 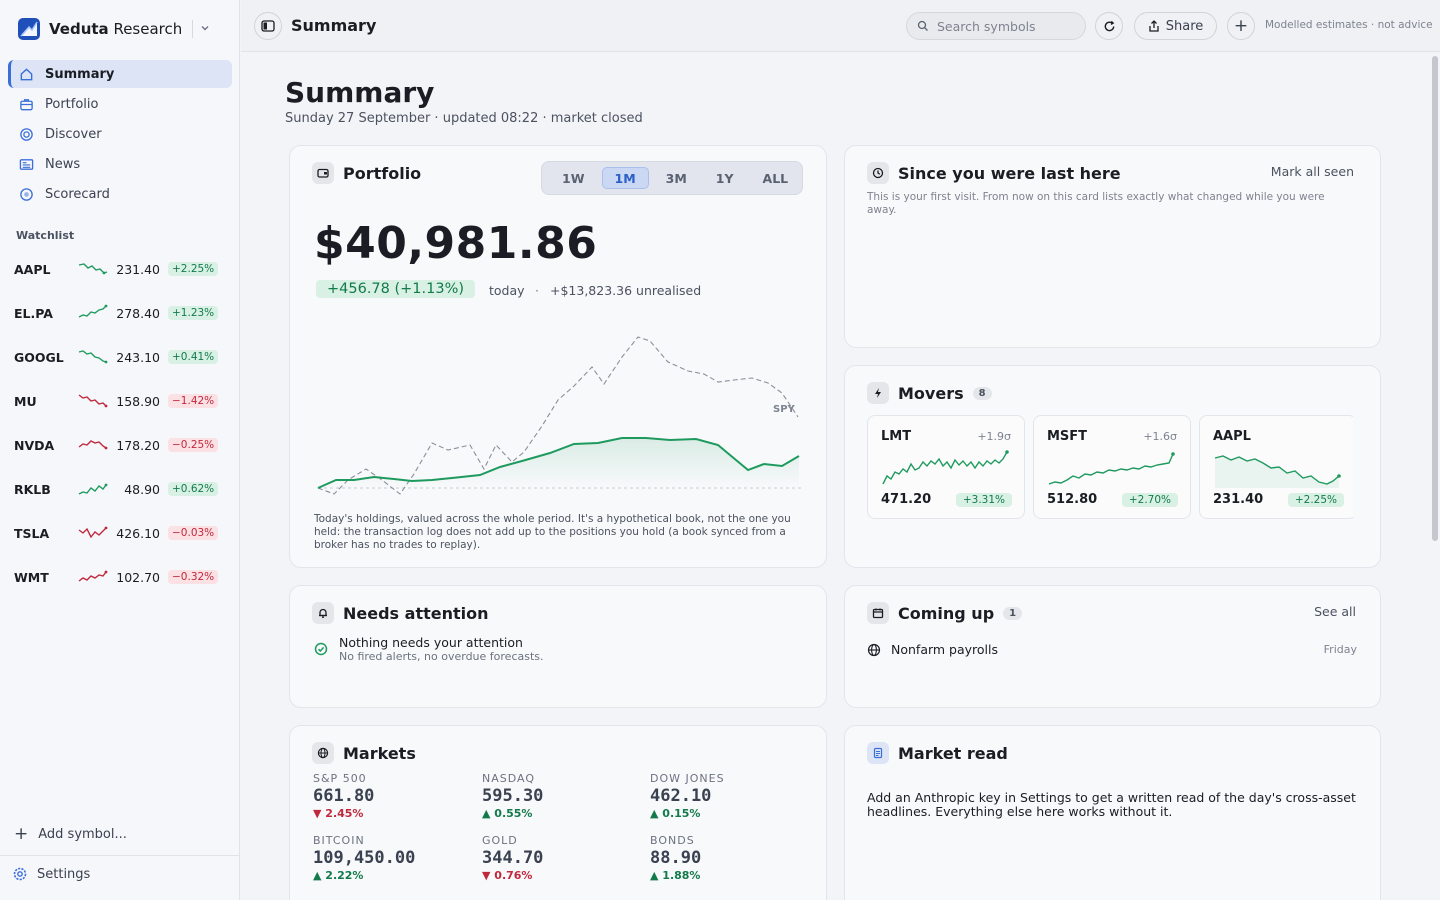 I want to click on watchlist-item: AAPL 231.40 +2.25%, so click(x=120, y=269).